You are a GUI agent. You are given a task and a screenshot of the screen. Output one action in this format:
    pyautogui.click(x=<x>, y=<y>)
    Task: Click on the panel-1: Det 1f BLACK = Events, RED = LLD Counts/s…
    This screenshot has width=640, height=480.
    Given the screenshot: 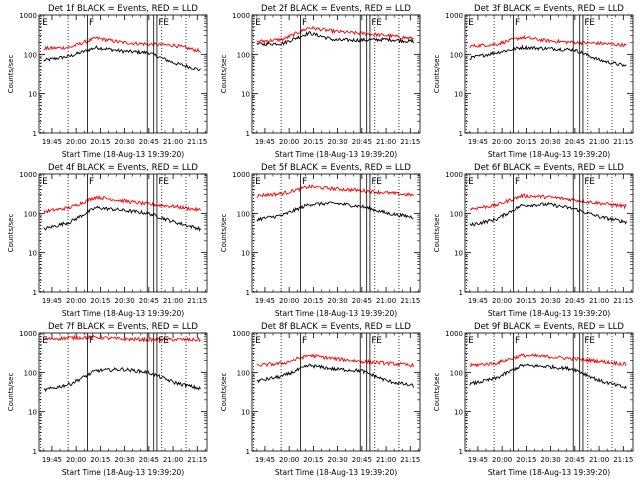 What is the action you would take?
    pyautogui.click(x=107, y=81)
    